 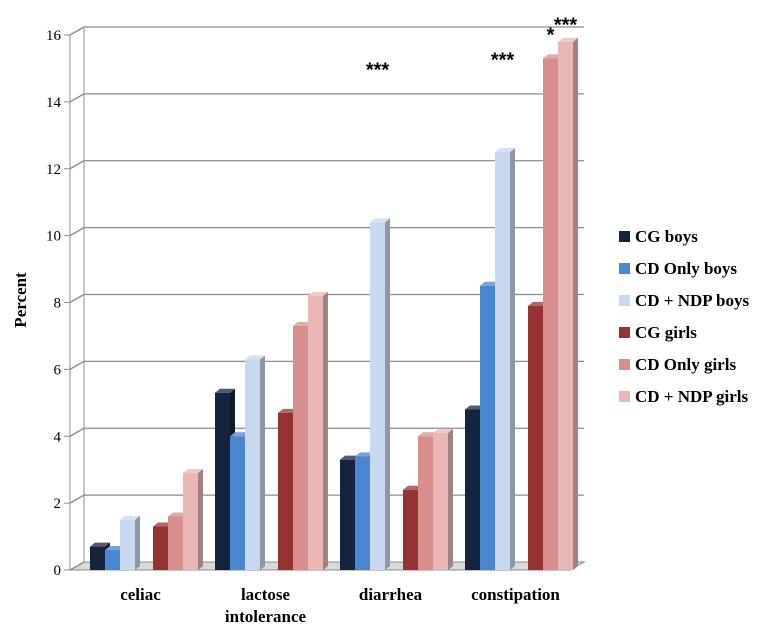 I want to click on y-tick-label: 14, so click(x=54, y=103).